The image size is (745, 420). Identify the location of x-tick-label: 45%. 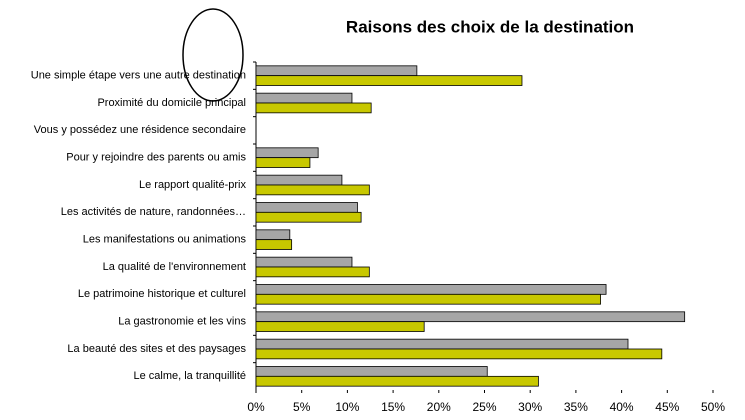
(667, 407).